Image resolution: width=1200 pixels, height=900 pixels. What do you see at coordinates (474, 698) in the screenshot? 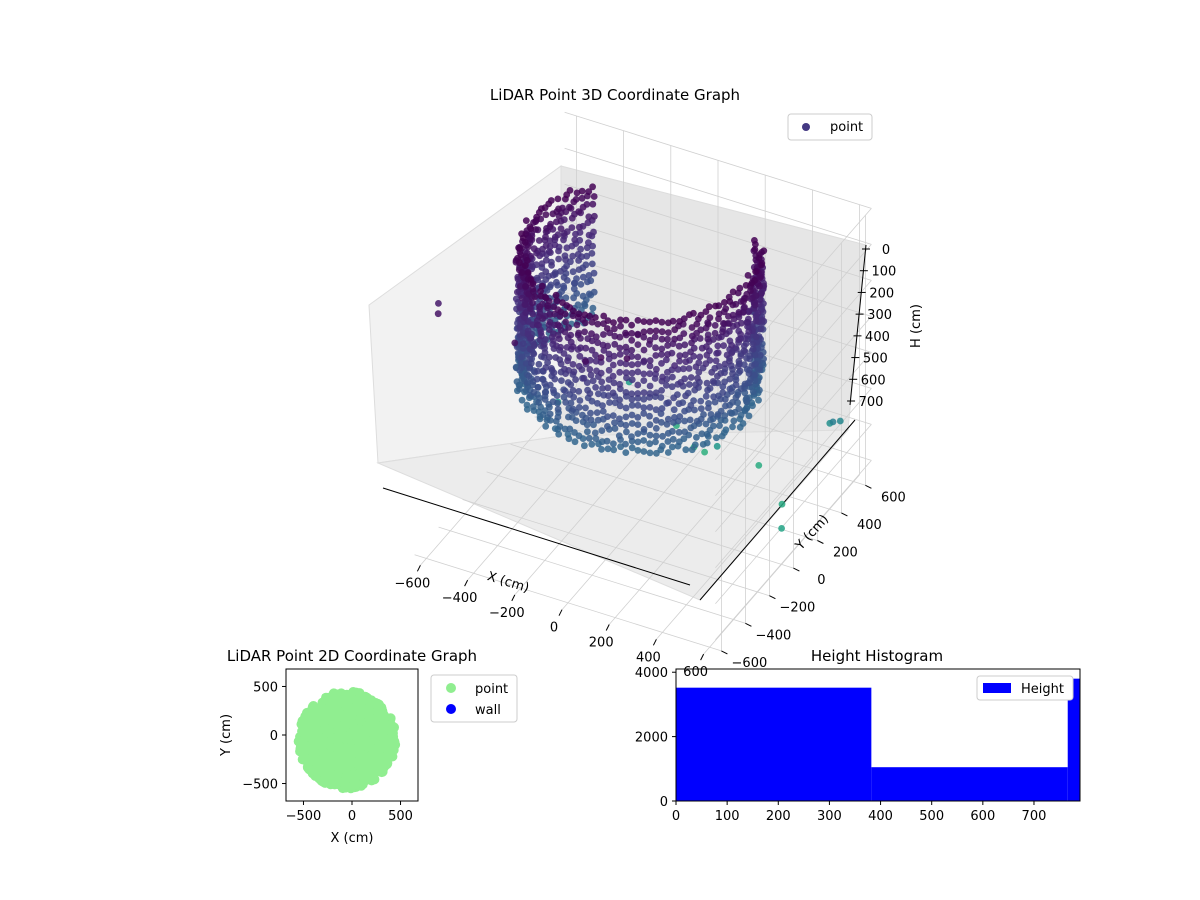
I see `legend-2d: point wall` at bounding box center [474, 698].